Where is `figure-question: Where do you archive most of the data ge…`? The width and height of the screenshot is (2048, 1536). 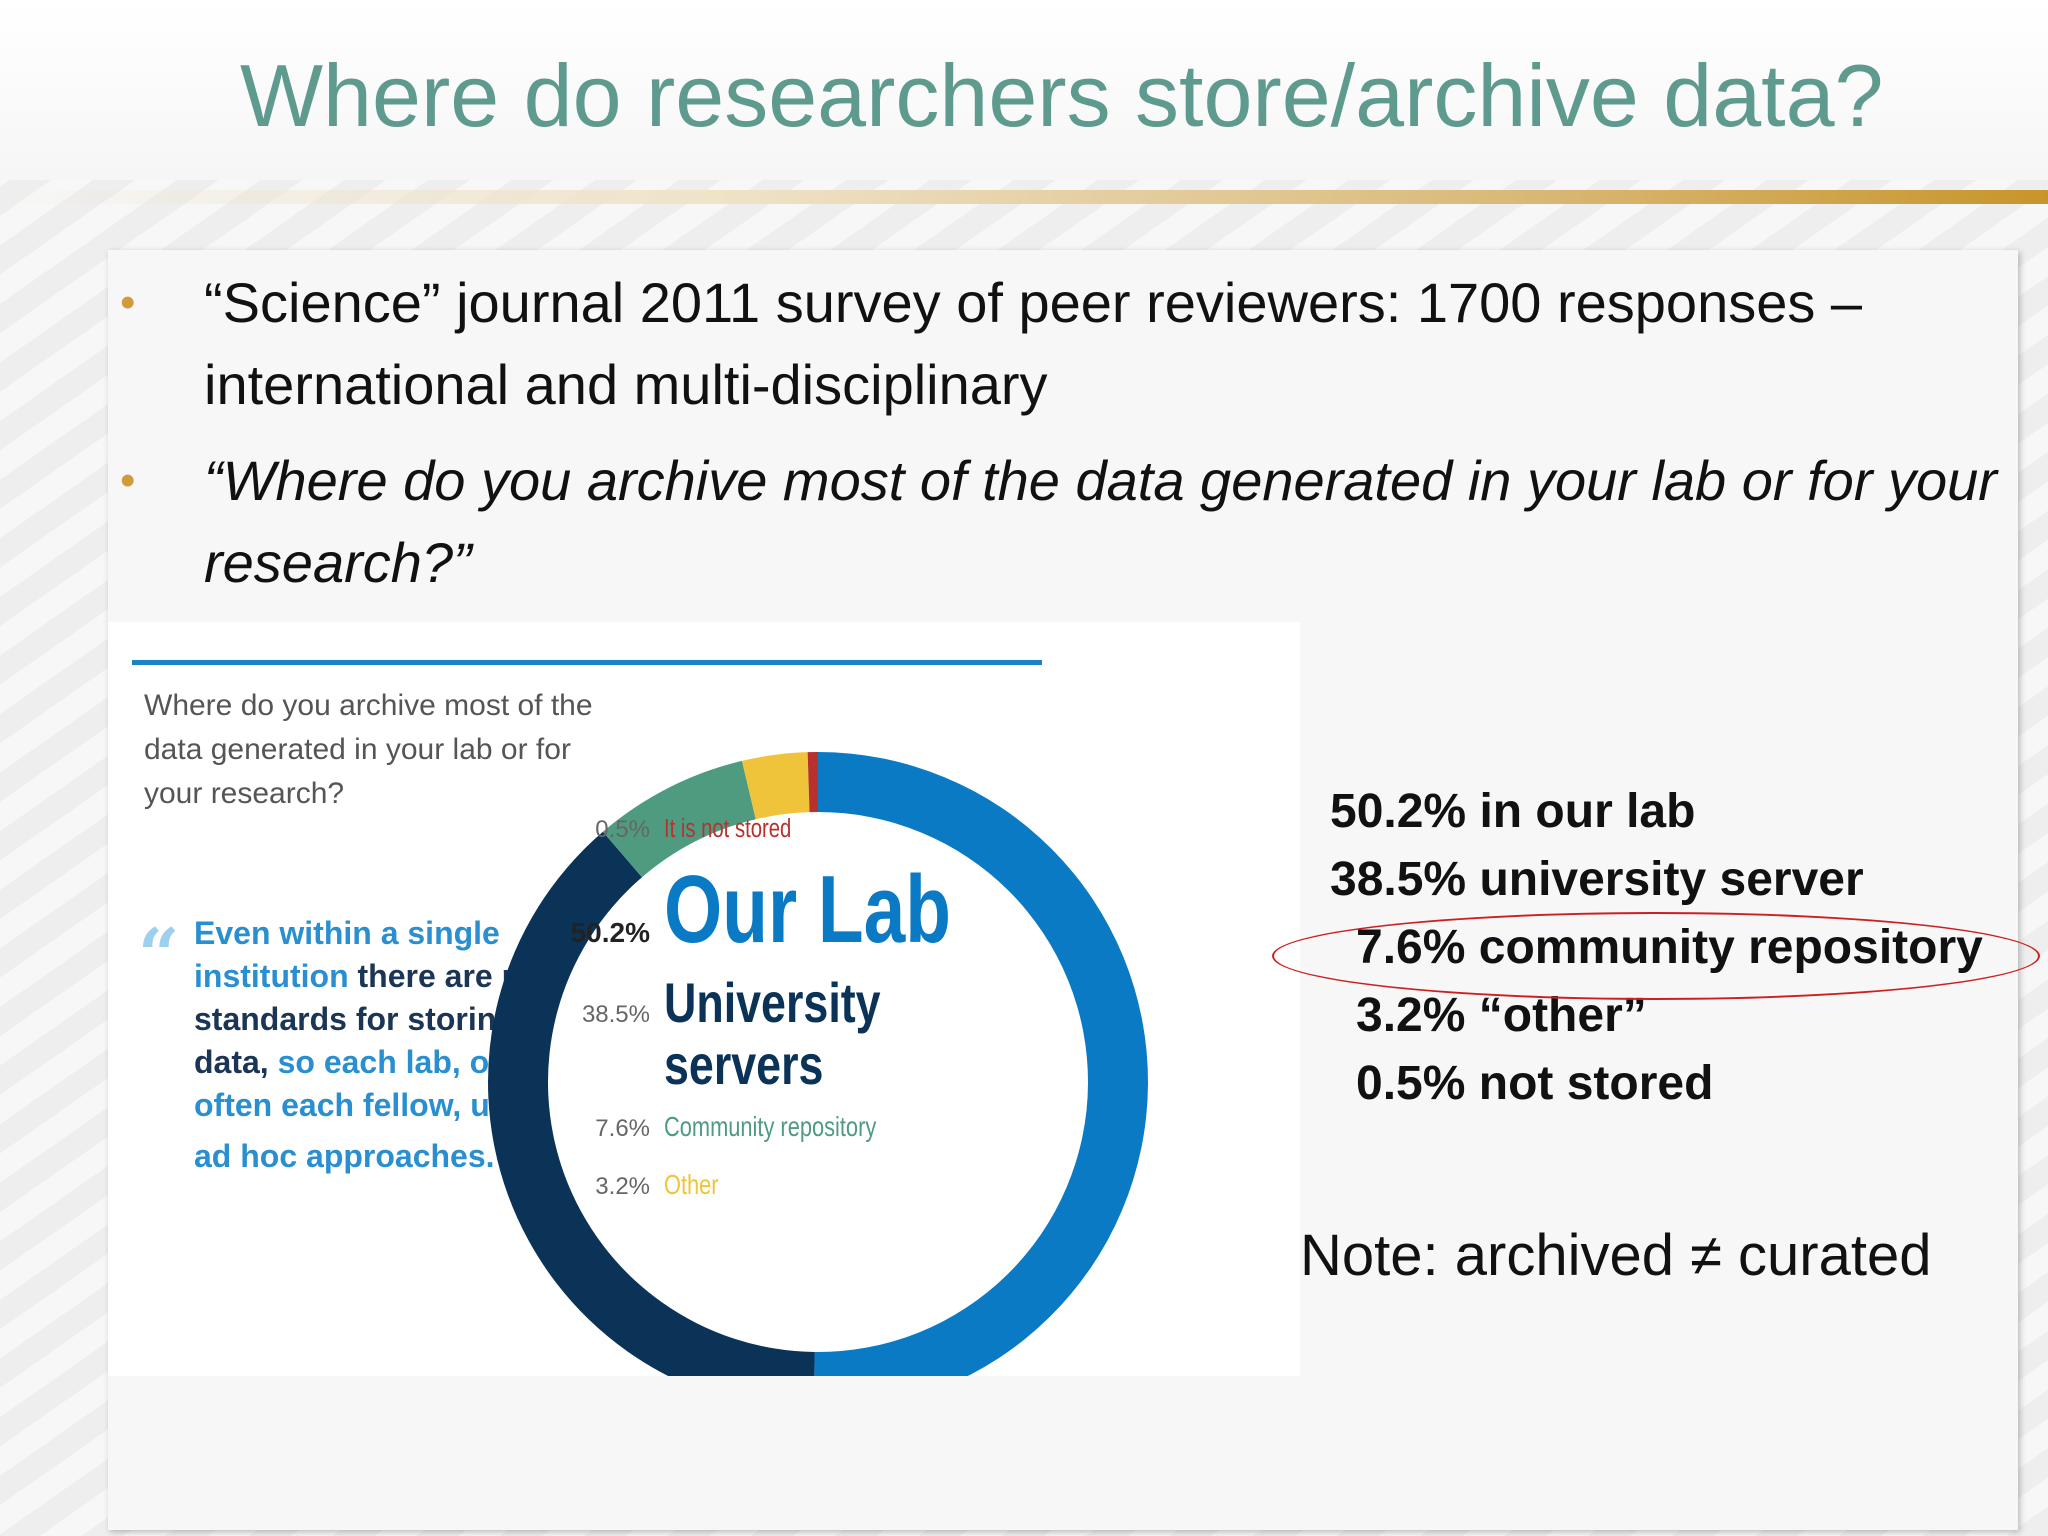 figure-question: Where do you archive most of the data ge… is located at coordinates (368, 749).